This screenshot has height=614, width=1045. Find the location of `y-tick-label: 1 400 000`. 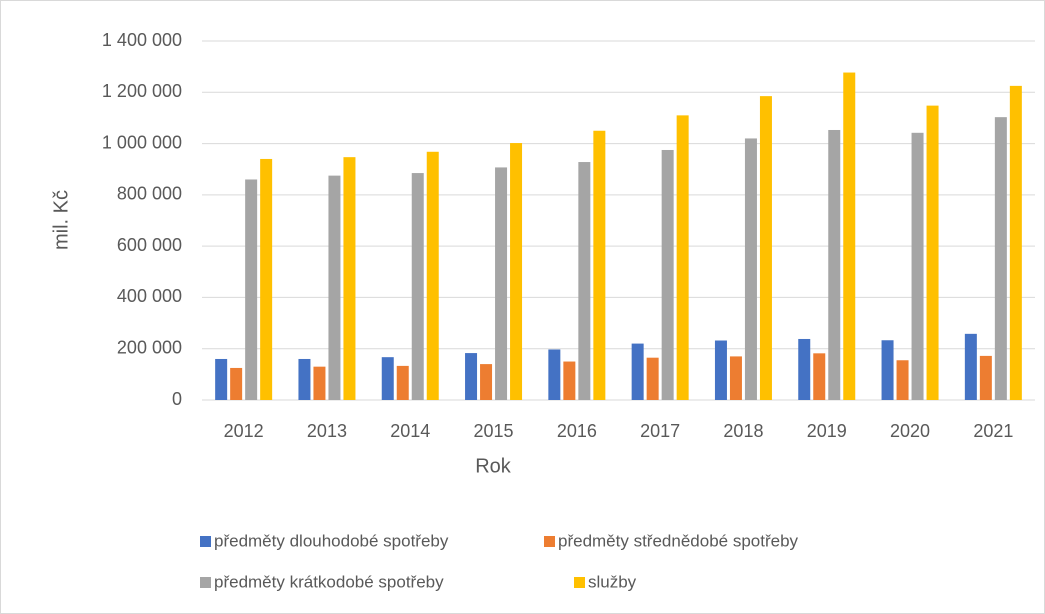

y-tick-label: 1 400 000 is located at coordinates (142, 40).